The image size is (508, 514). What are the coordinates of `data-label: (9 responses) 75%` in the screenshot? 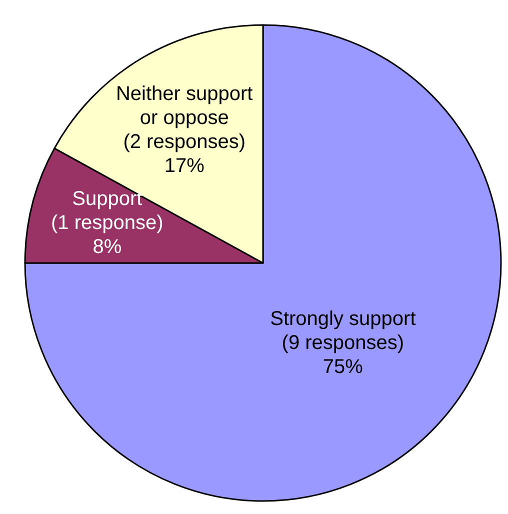 It's located at (343, 355).